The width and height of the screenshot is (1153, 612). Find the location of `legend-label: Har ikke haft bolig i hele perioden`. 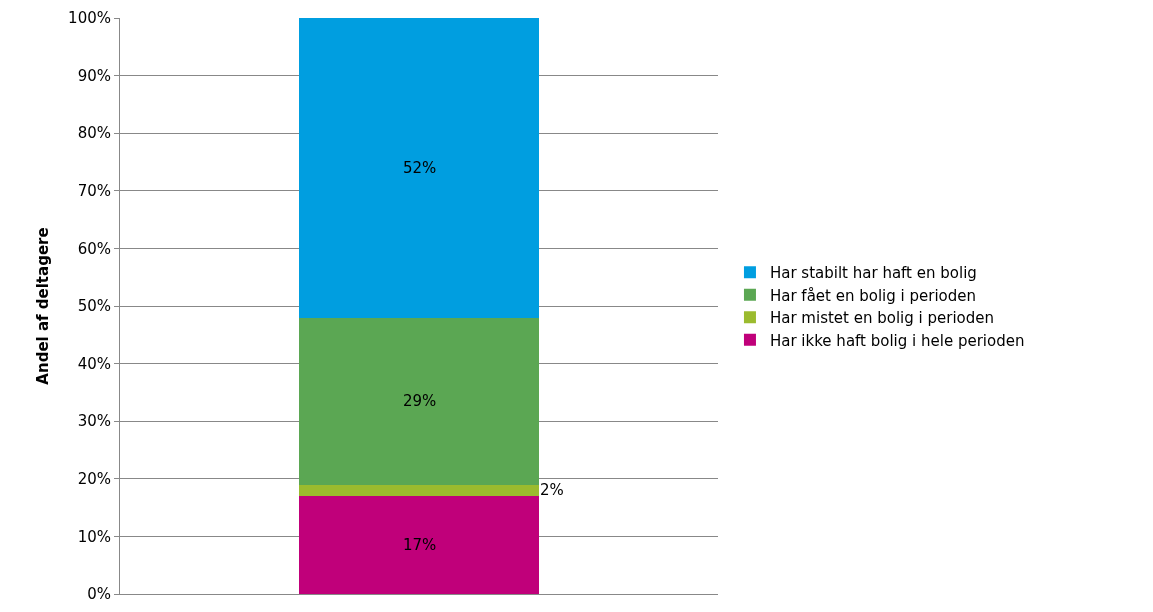

legend-label: Har ikke haft bolig i hele perioden is located at coordinates (897, 340).